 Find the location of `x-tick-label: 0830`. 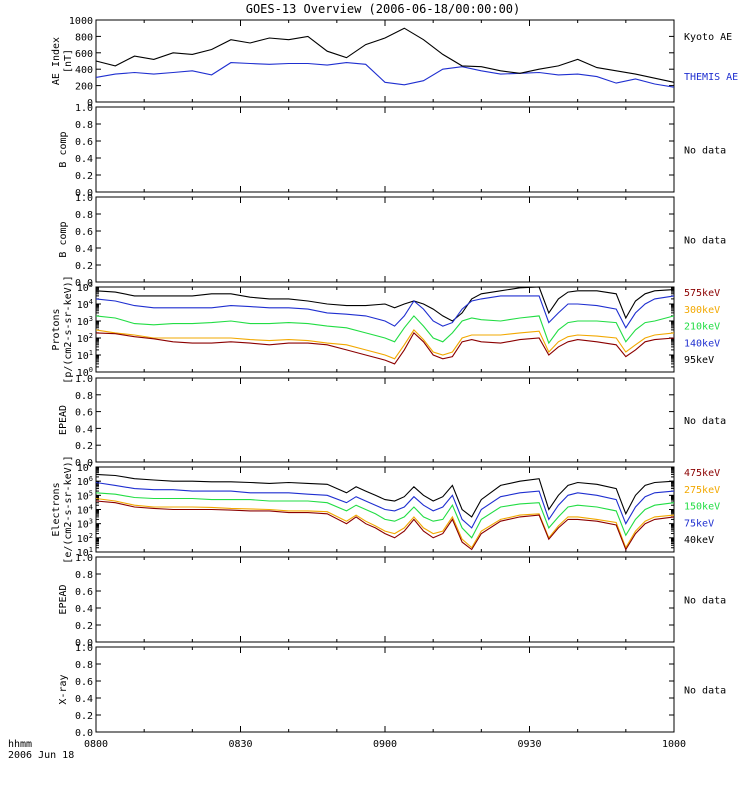

x-tick-label: 0830 is located at coordinates (240, 744).